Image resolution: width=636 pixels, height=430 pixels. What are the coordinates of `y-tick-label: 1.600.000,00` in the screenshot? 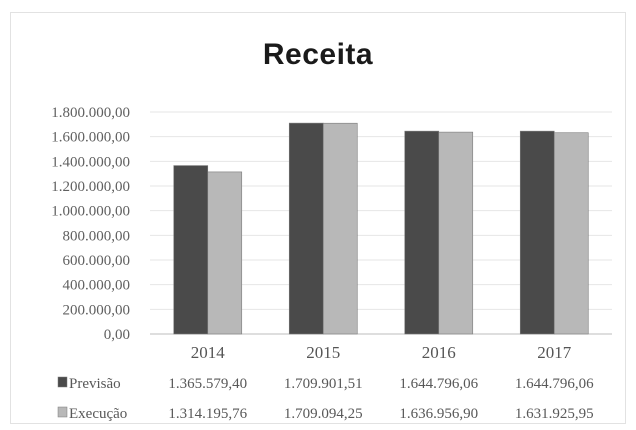 It's located at (90, 138).